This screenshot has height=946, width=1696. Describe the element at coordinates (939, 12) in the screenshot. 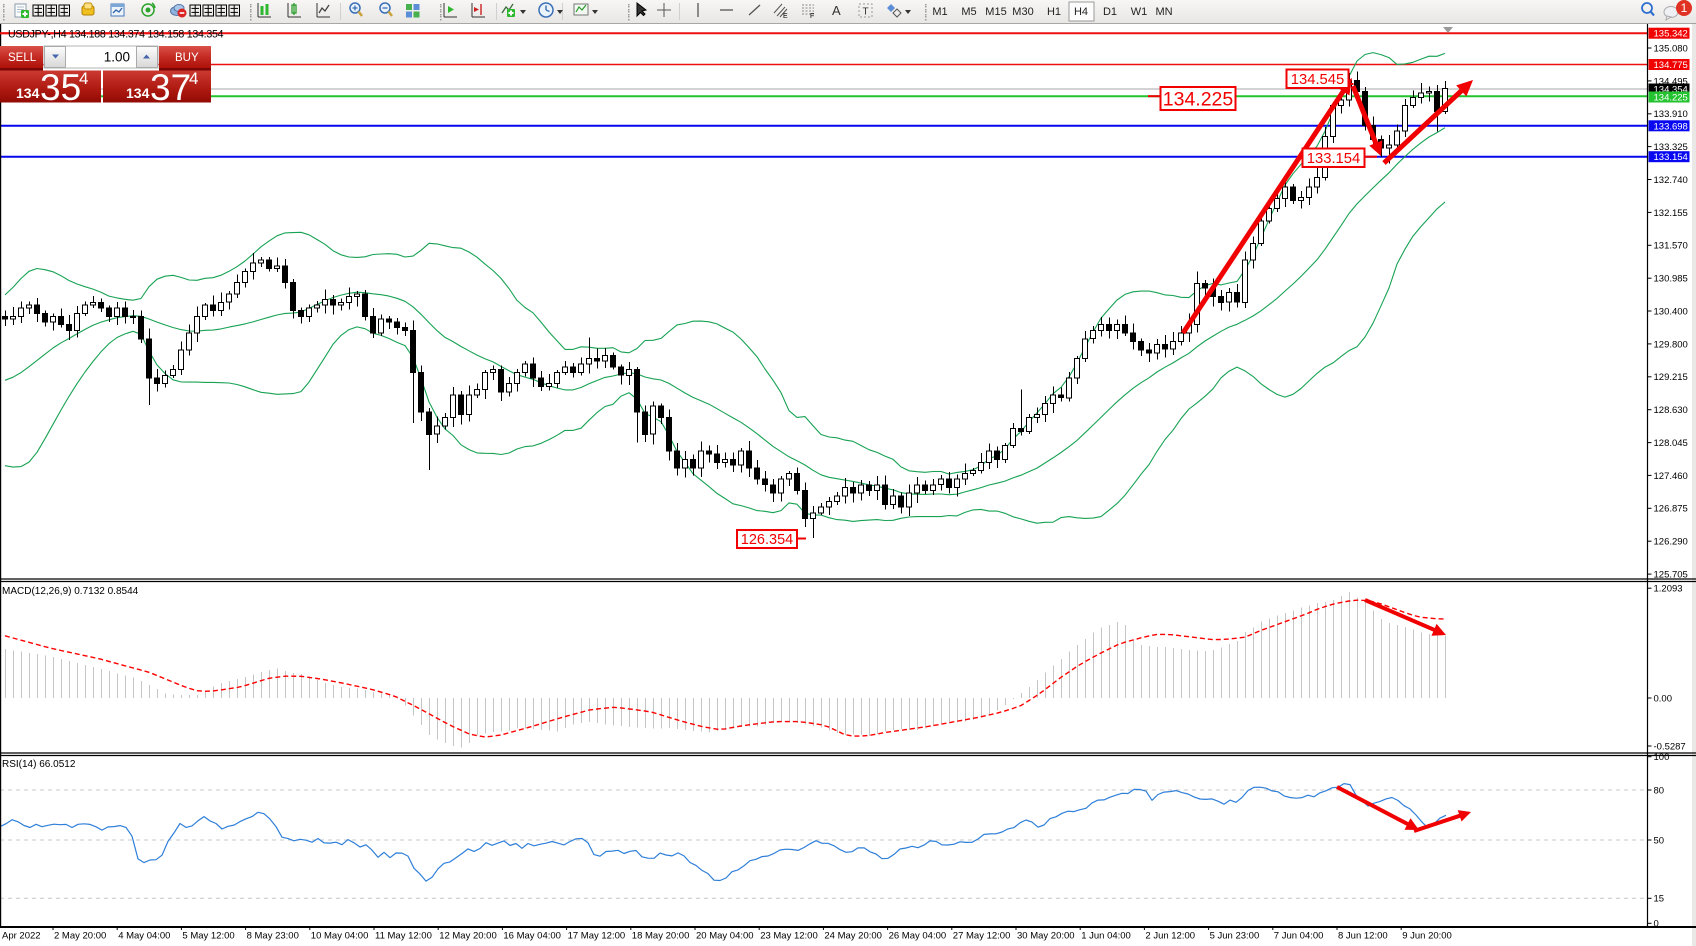

I see `svg-text: M1` at that location.